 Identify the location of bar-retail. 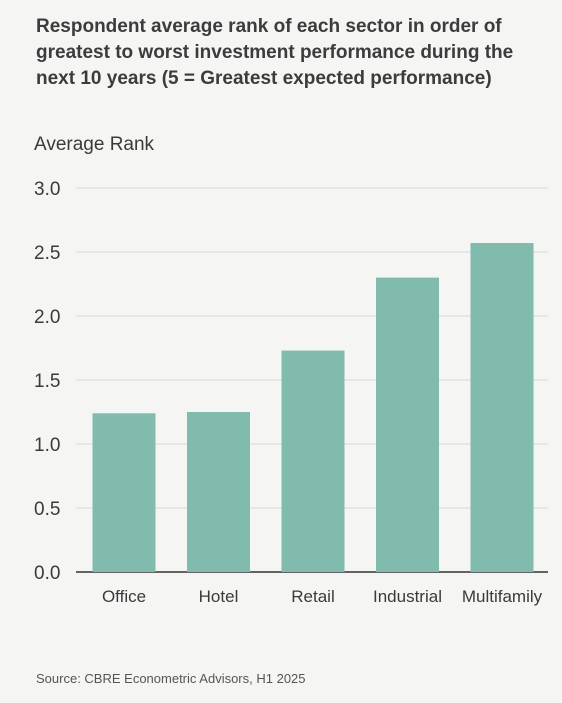
(313, 461).